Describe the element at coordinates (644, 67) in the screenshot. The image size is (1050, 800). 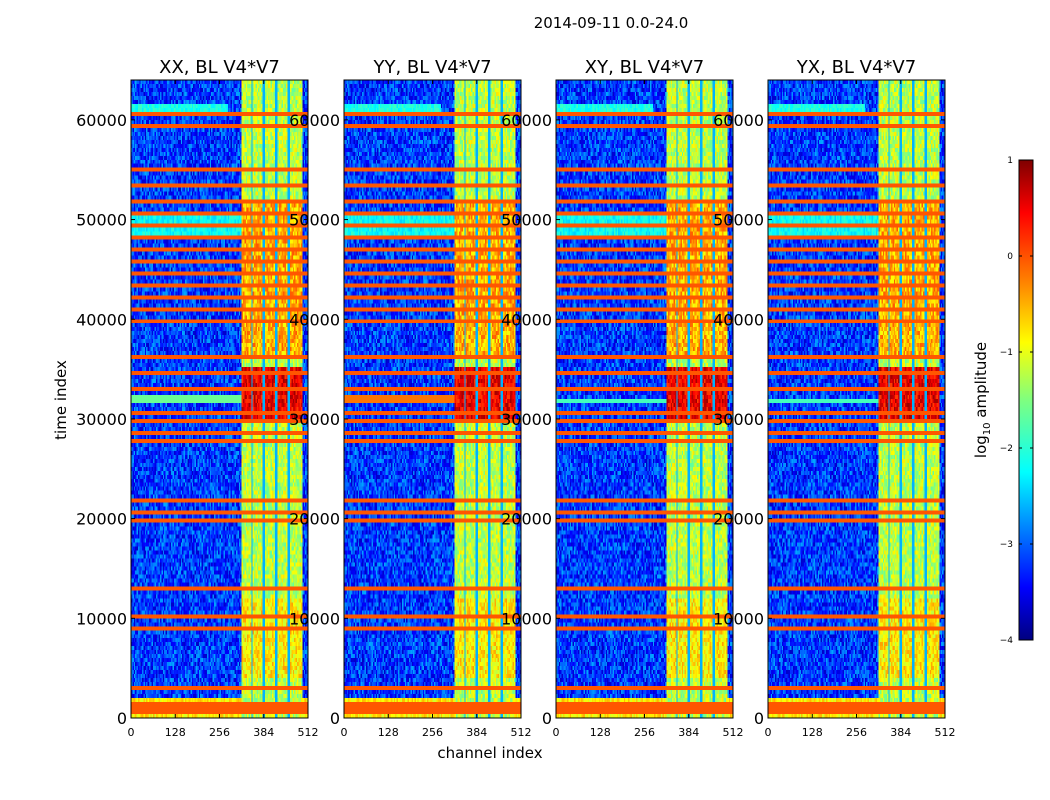
I see `panel-title: XY, BL V4*V7` at that location.